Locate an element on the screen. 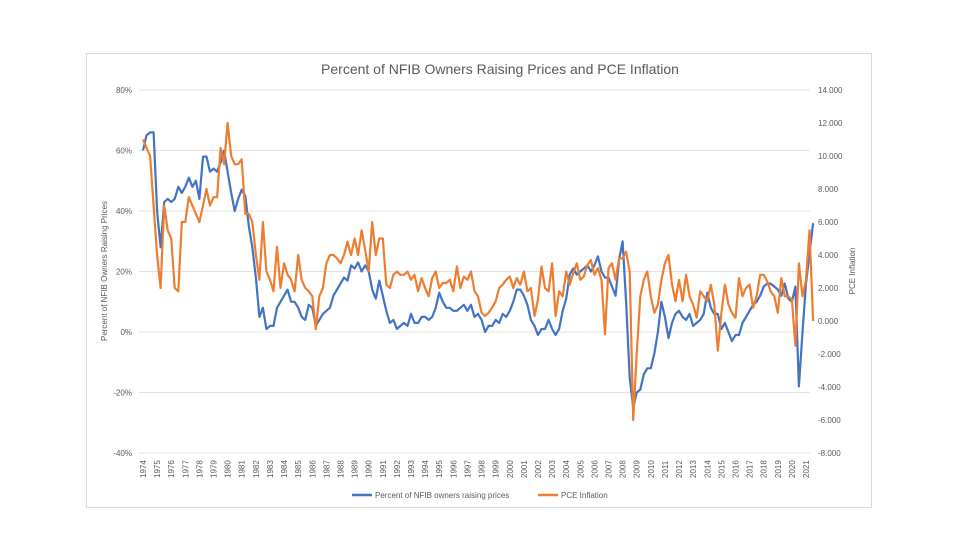 The image size is (958, 539). x-tick-label: 2012 is located at coordinates (679, 469).